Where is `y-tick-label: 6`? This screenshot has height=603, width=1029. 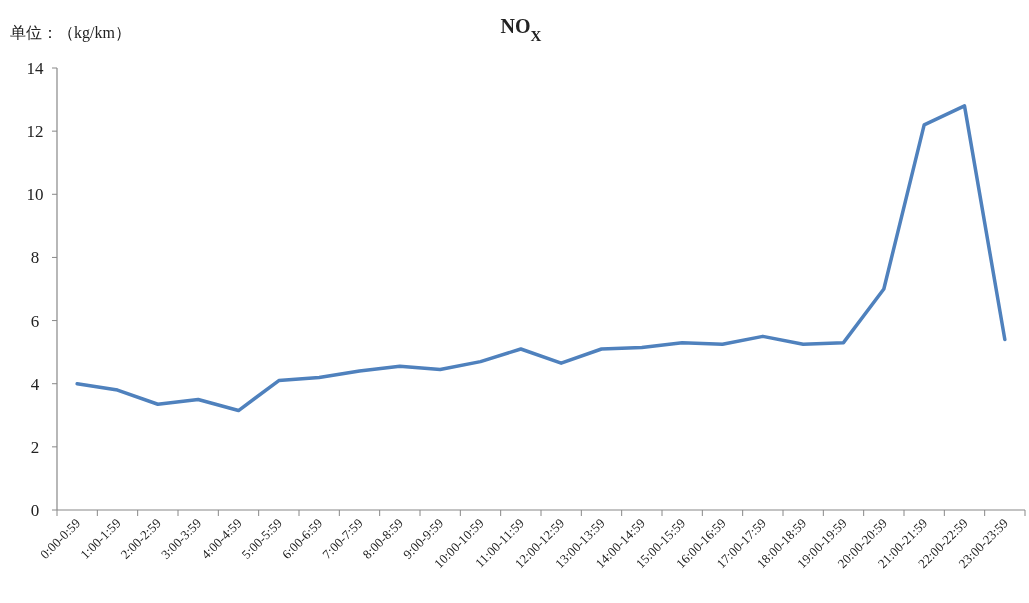 y-tick-label: 6 is located at coordinates (35, 321).